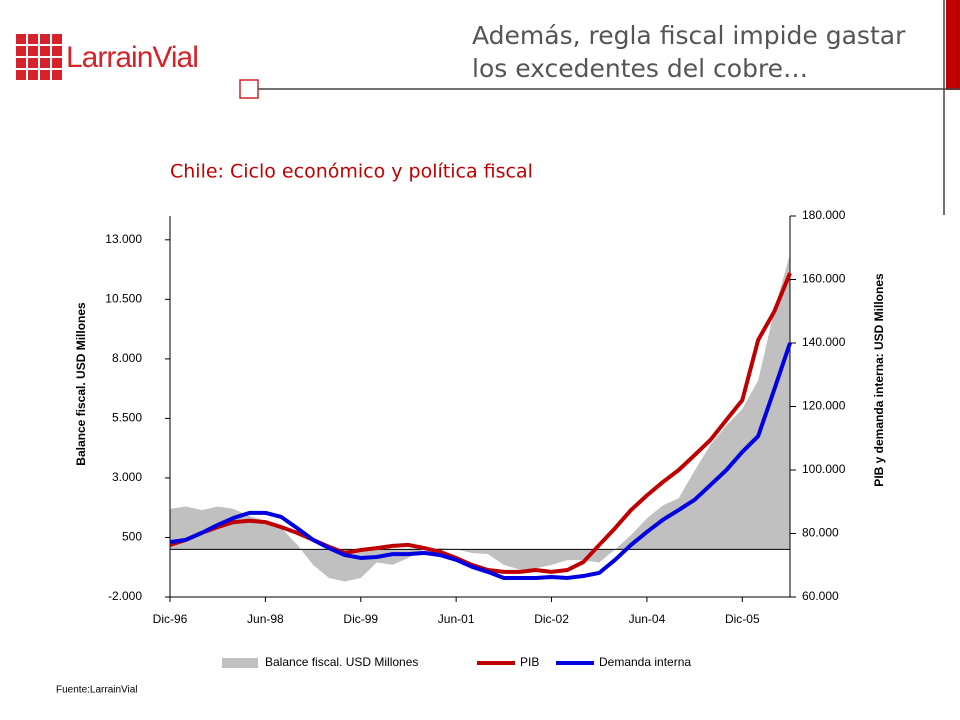 The width and height of the screenshot is (960, 720). I want to click on y-tick-label: 13.000, so click(123, 239).